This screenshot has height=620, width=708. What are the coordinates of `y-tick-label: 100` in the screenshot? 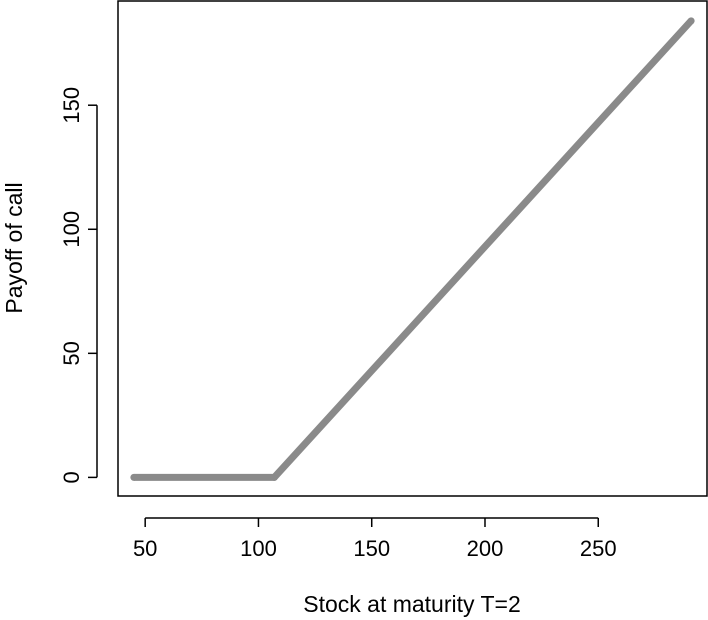 It's located at (71, 229).